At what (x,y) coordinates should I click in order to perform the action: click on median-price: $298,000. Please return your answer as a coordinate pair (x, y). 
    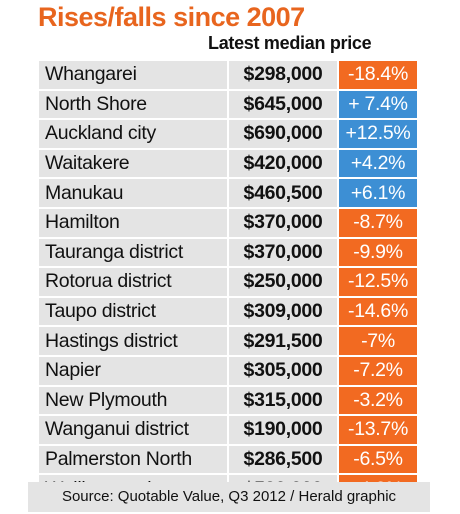
    Looking at the image, I should click on (283, 75).